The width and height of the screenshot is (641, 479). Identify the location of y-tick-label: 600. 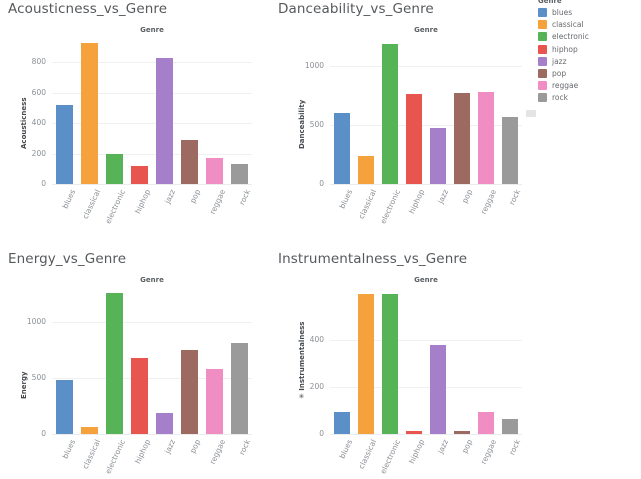
(38, 92).